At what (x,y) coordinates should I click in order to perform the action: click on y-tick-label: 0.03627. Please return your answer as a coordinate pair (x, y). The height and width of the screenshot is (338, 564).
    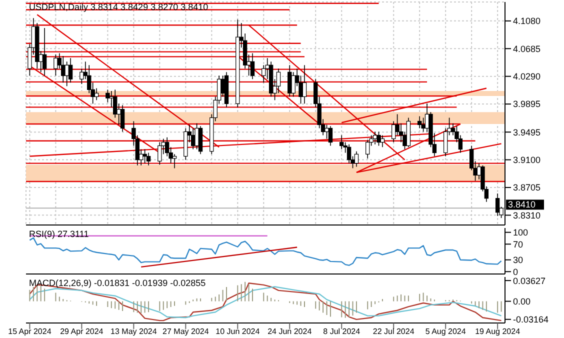
    Looking at the image, I should click on (529, 281).